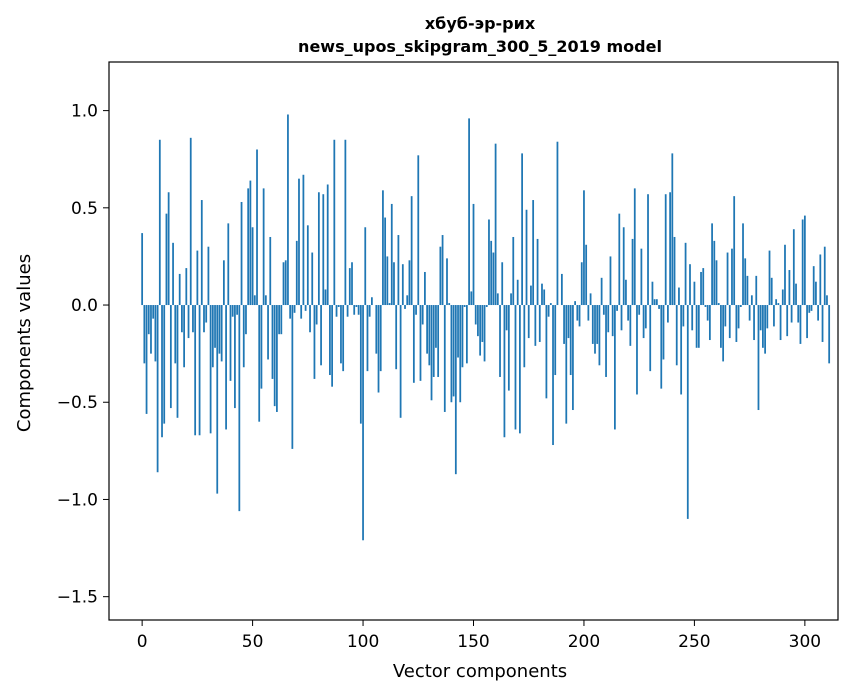 This screenshot has width=867, height=696. Describe the element at coordinates (480, 23) in the screenshot. I see `chart-title-line1: хбуб-эр-рих` at that location.